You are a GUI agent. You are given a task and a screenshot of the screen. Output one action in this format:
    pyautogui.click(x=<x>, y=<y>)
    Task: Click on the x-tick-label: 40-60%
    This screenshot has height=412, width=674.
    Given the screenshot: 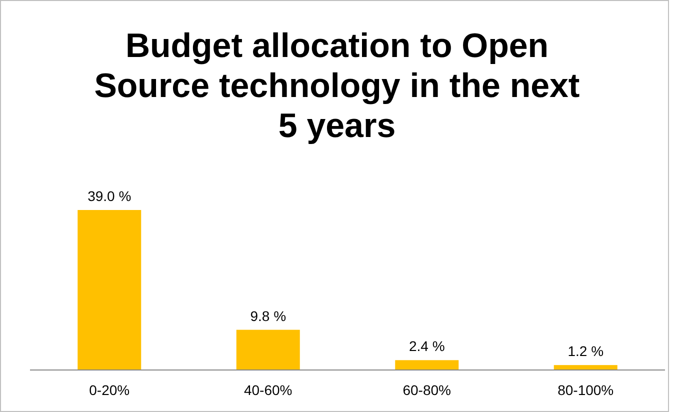 What is the action you would take?
    pyautogui.click(x=268, y=390)
    